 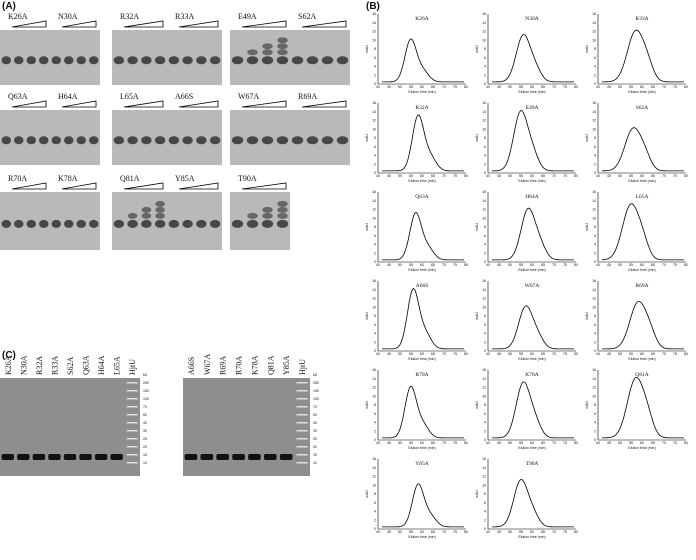 I want to click on marker-label: 50, so click(x=145, y=415).